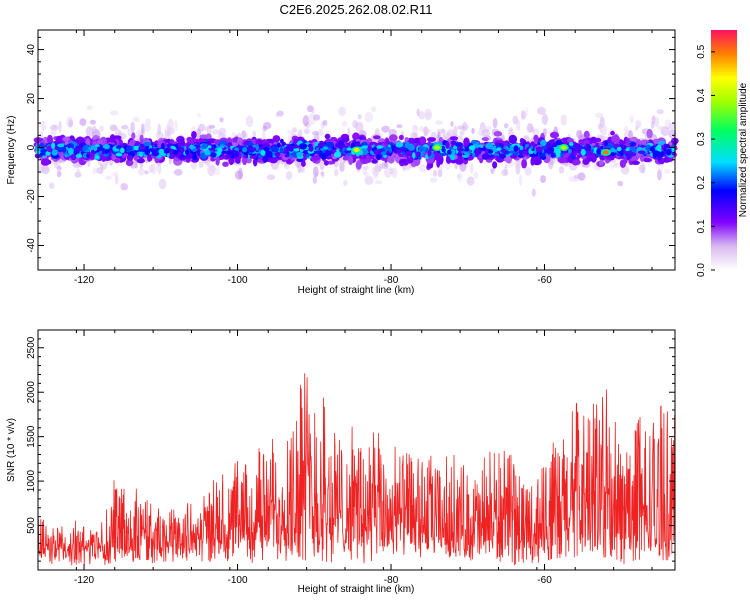  Describe the element at coordinates (356, 290) in the screenshot. I see `spectrogram-x-label: Height of straight line (km)` at that location.